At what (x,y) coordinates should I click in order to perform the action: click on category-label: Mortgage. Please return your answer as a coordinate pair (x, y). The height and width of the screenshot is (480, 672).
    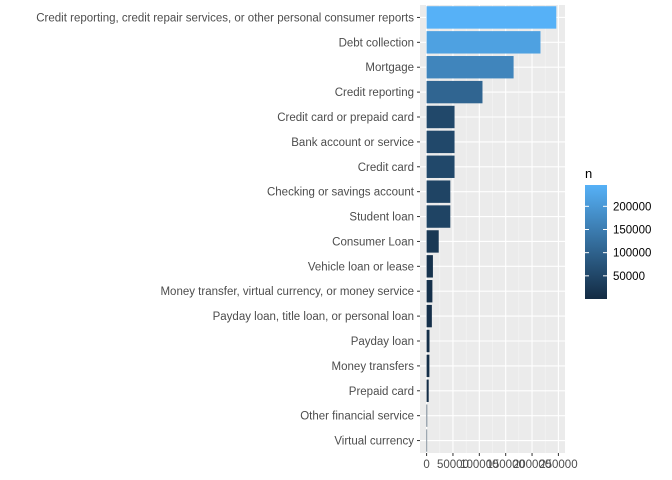
    Looking at the image, I should click on (389, 68).